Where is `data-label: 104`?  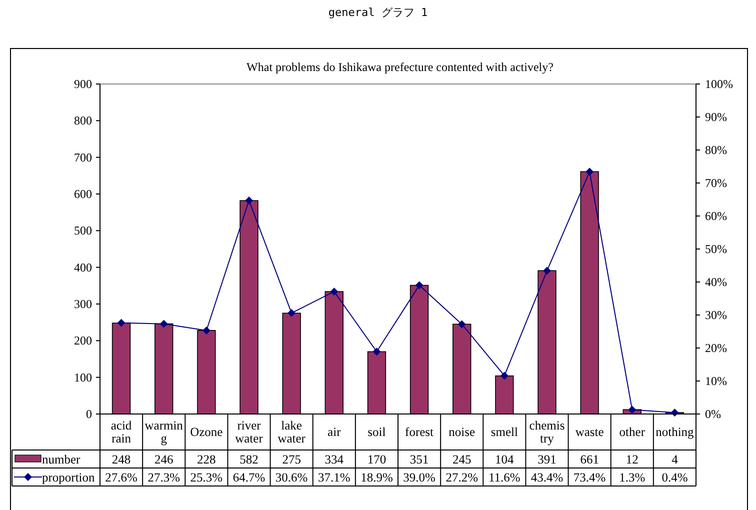
data-label: 104 is located at coordinates (505, 459).